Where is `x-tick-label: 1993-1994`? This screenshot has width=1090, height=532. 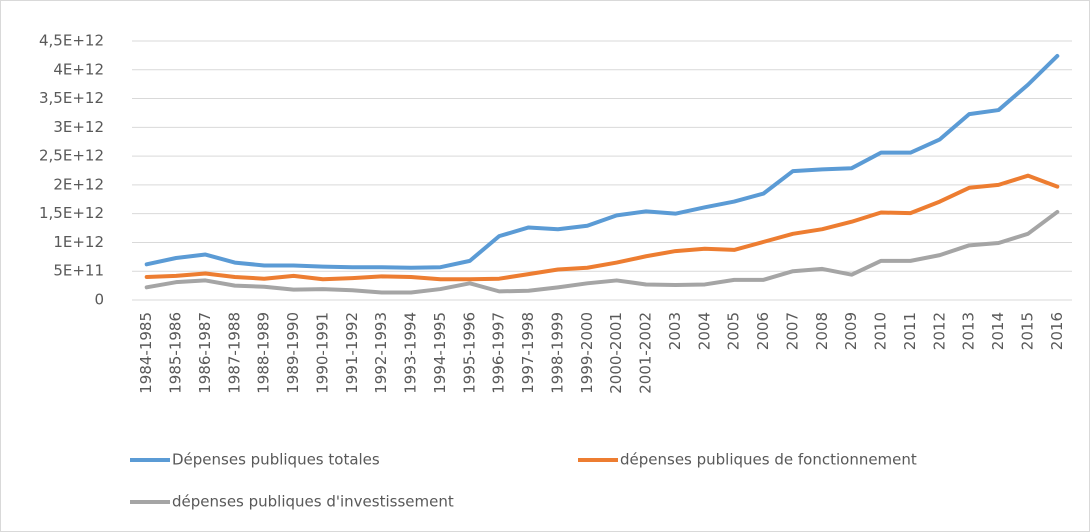 x-tick-label: 1993-1994 is located at coordinates (411, 353).